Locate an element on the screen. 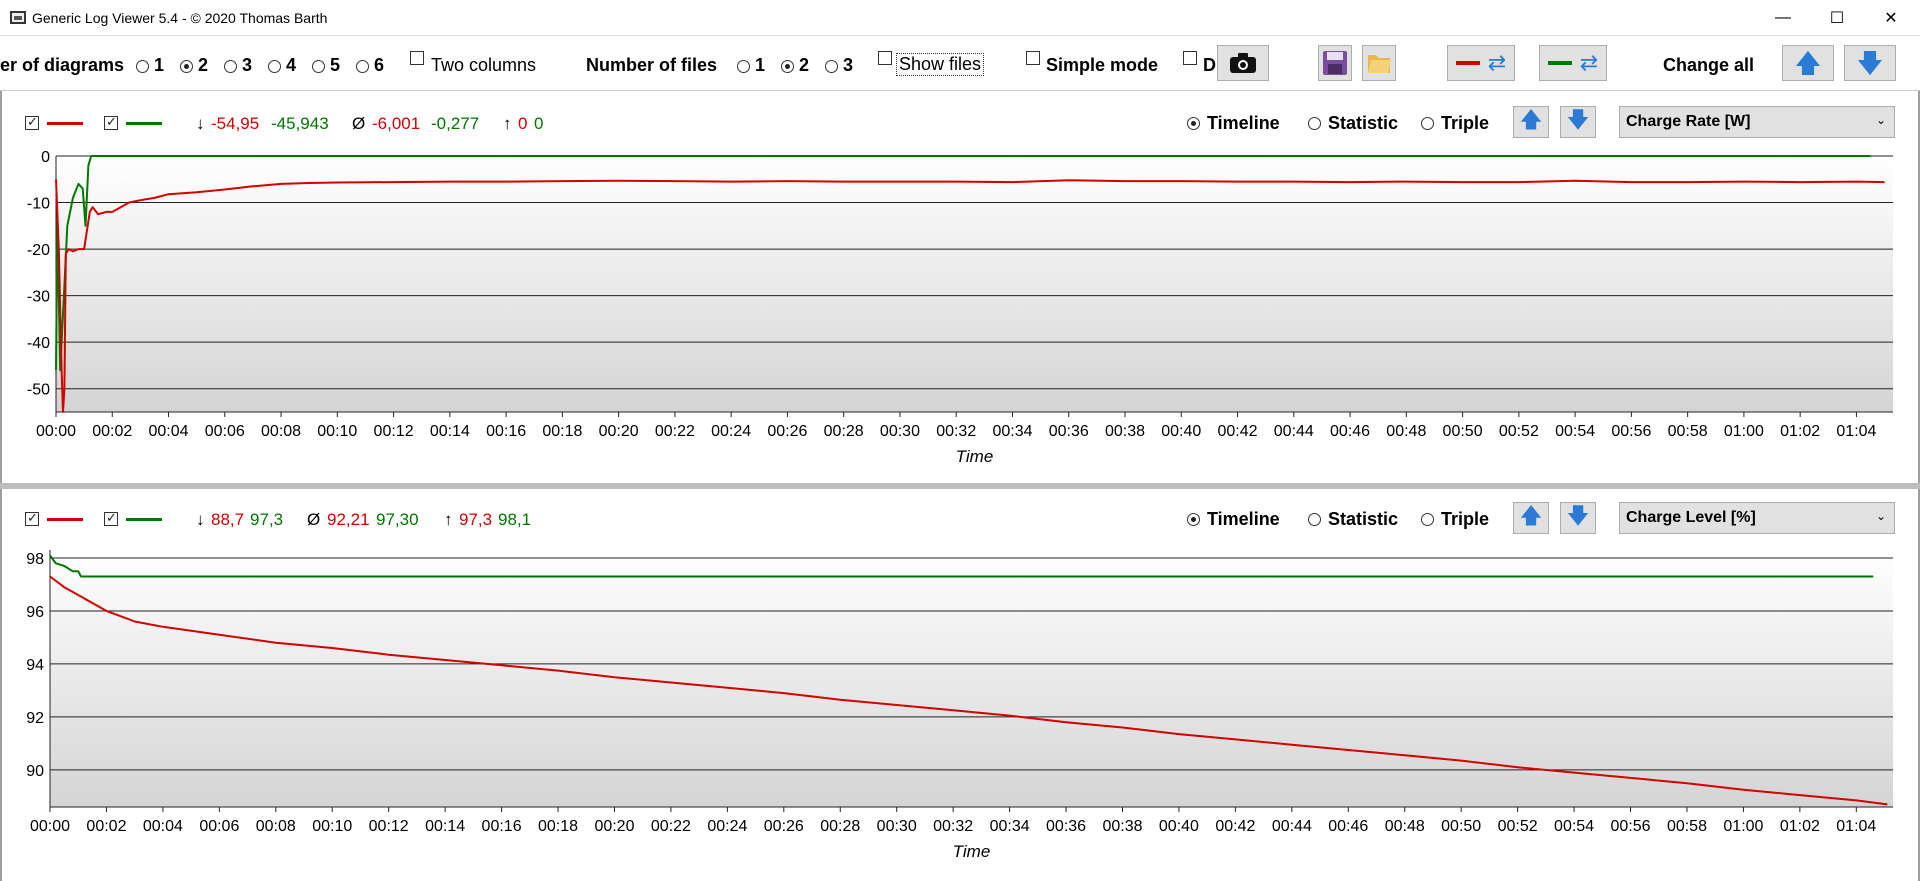  arrow-up-icon: 🡅 is located at coordinates (1531, 515).